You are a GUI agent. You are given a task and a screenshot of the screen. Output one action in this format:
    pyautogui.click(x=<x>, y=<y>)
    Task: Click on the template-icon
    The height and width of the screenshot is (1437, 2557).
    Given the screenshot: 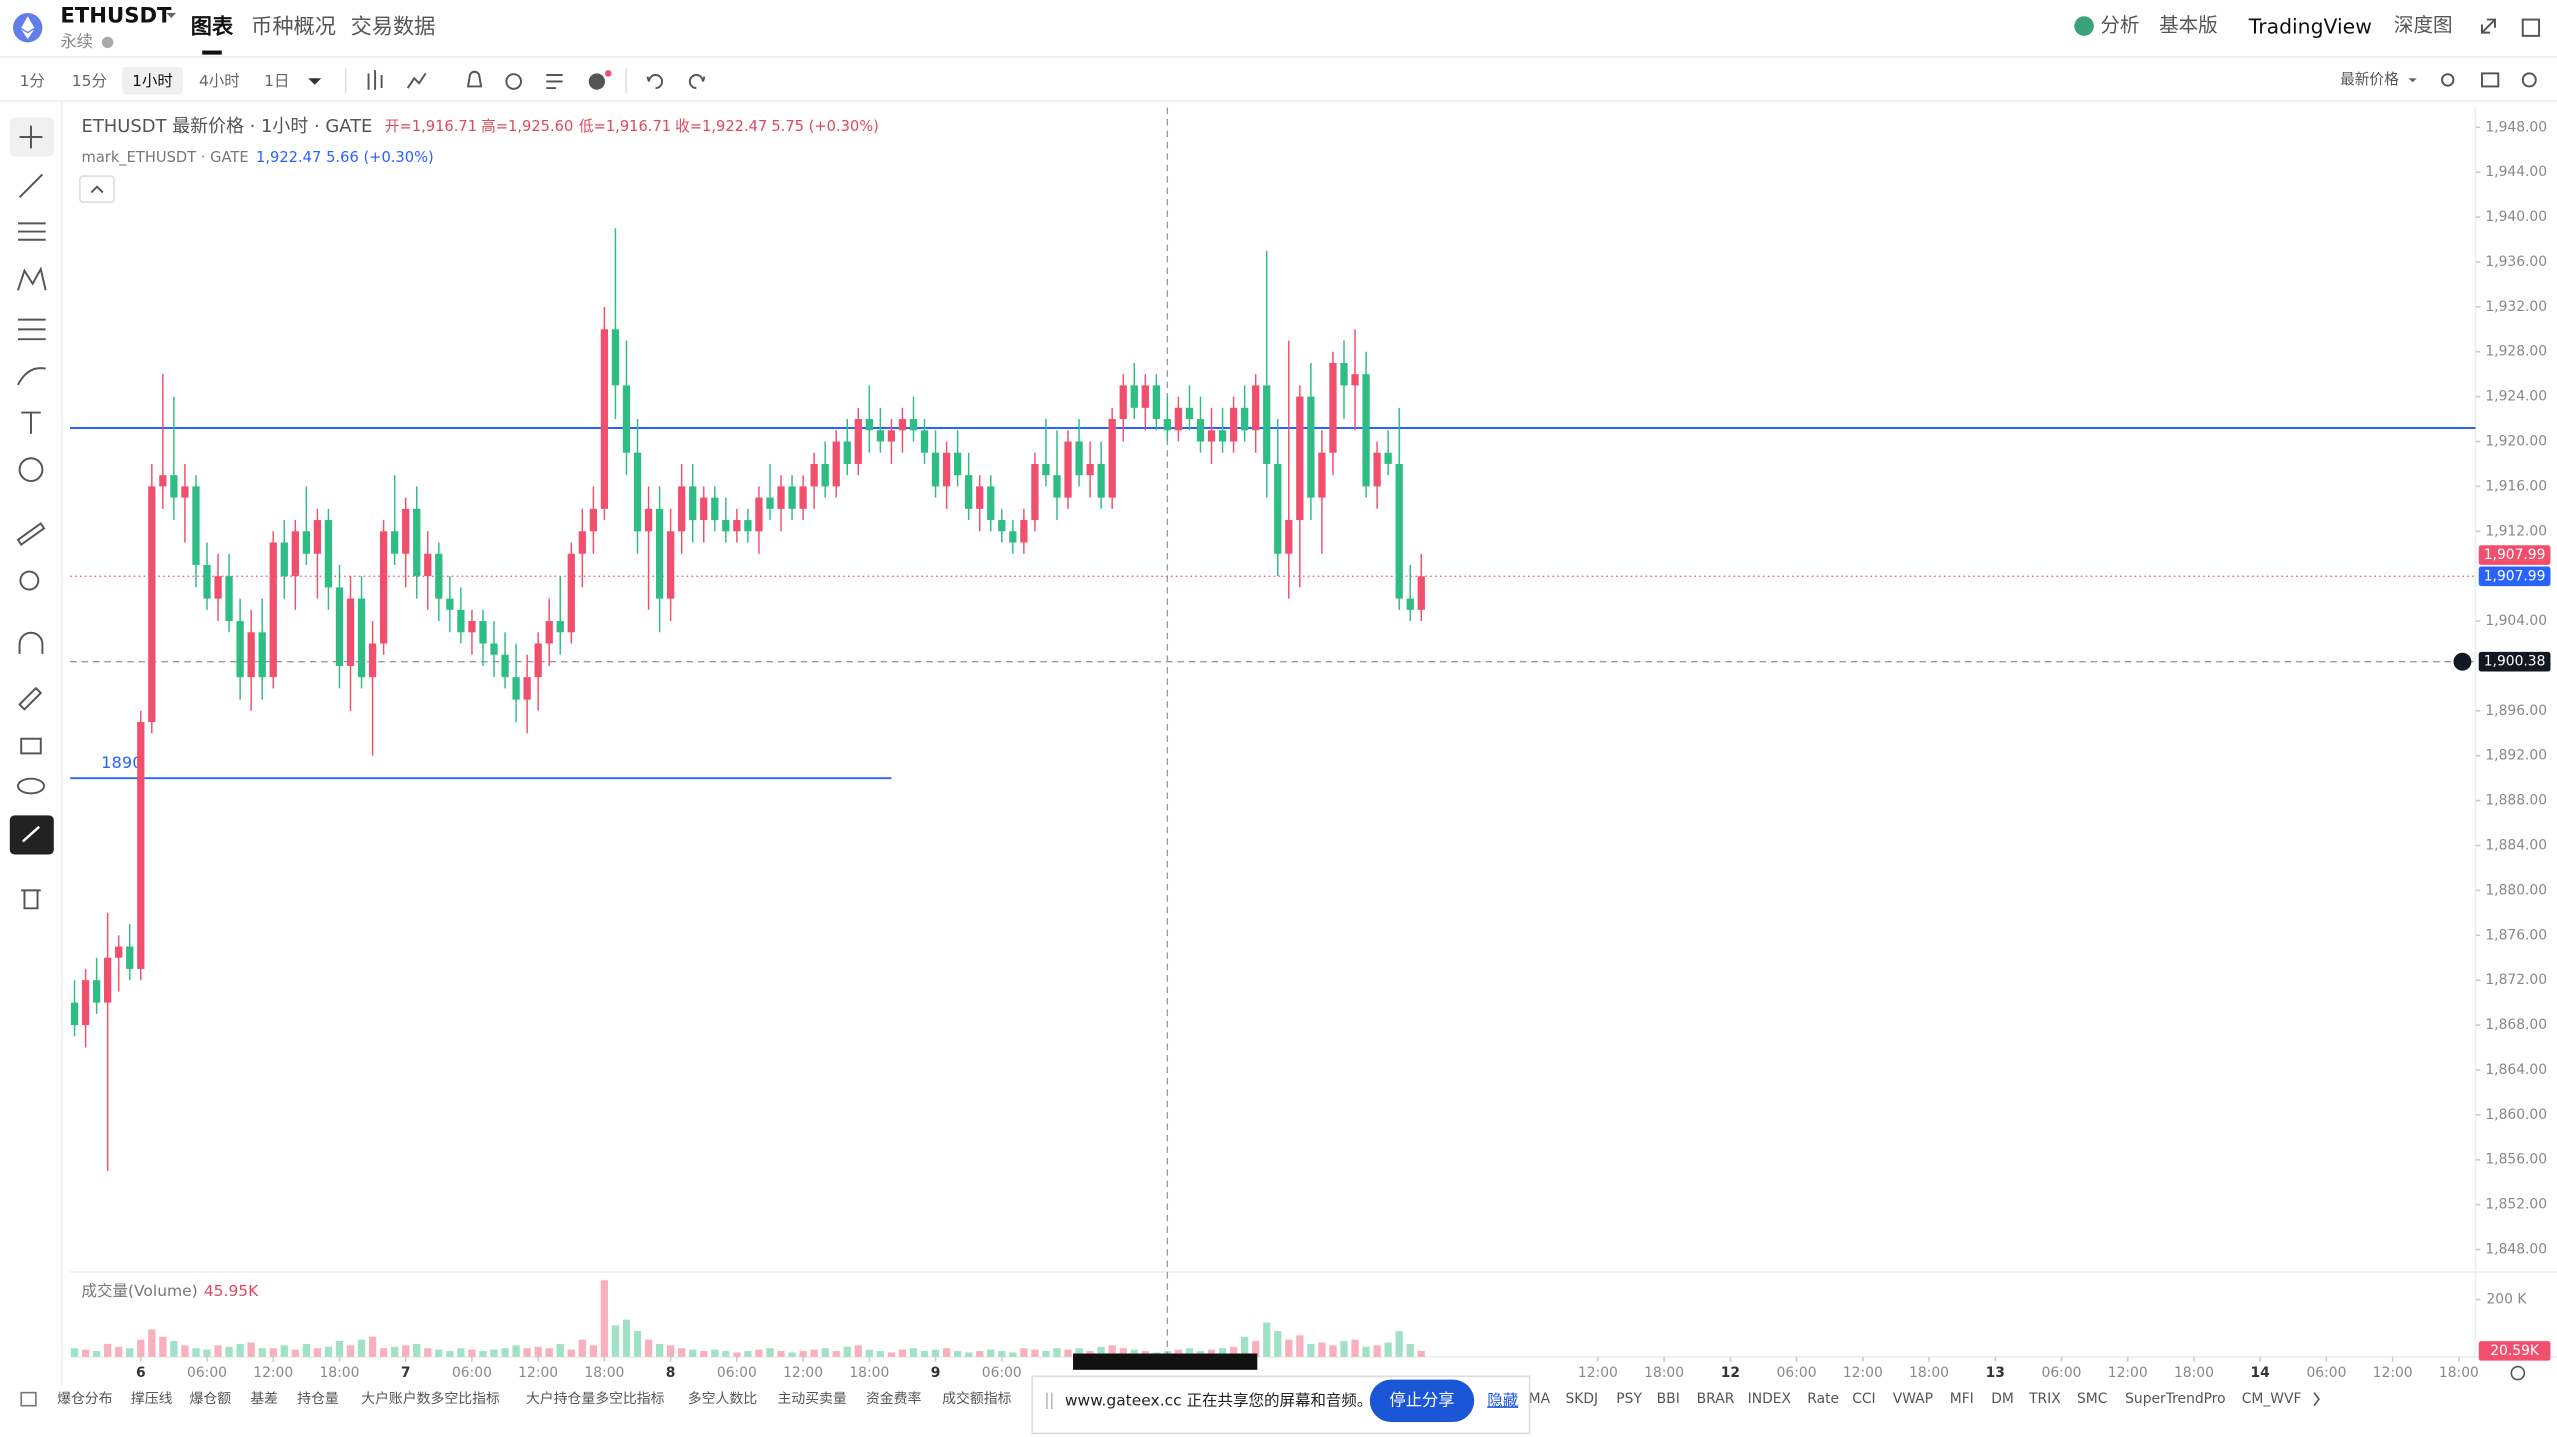 What is the action you would take?
    pyautogui.click(x=554, y=82)
    